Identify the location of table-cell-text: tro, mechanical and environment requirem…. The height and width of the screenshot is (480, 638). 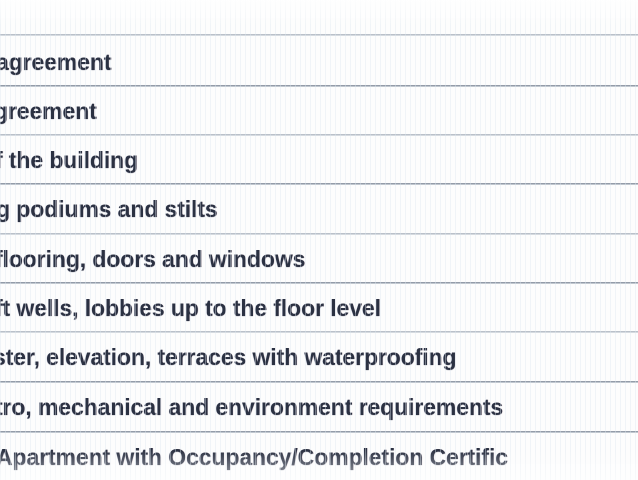
(252, 407).